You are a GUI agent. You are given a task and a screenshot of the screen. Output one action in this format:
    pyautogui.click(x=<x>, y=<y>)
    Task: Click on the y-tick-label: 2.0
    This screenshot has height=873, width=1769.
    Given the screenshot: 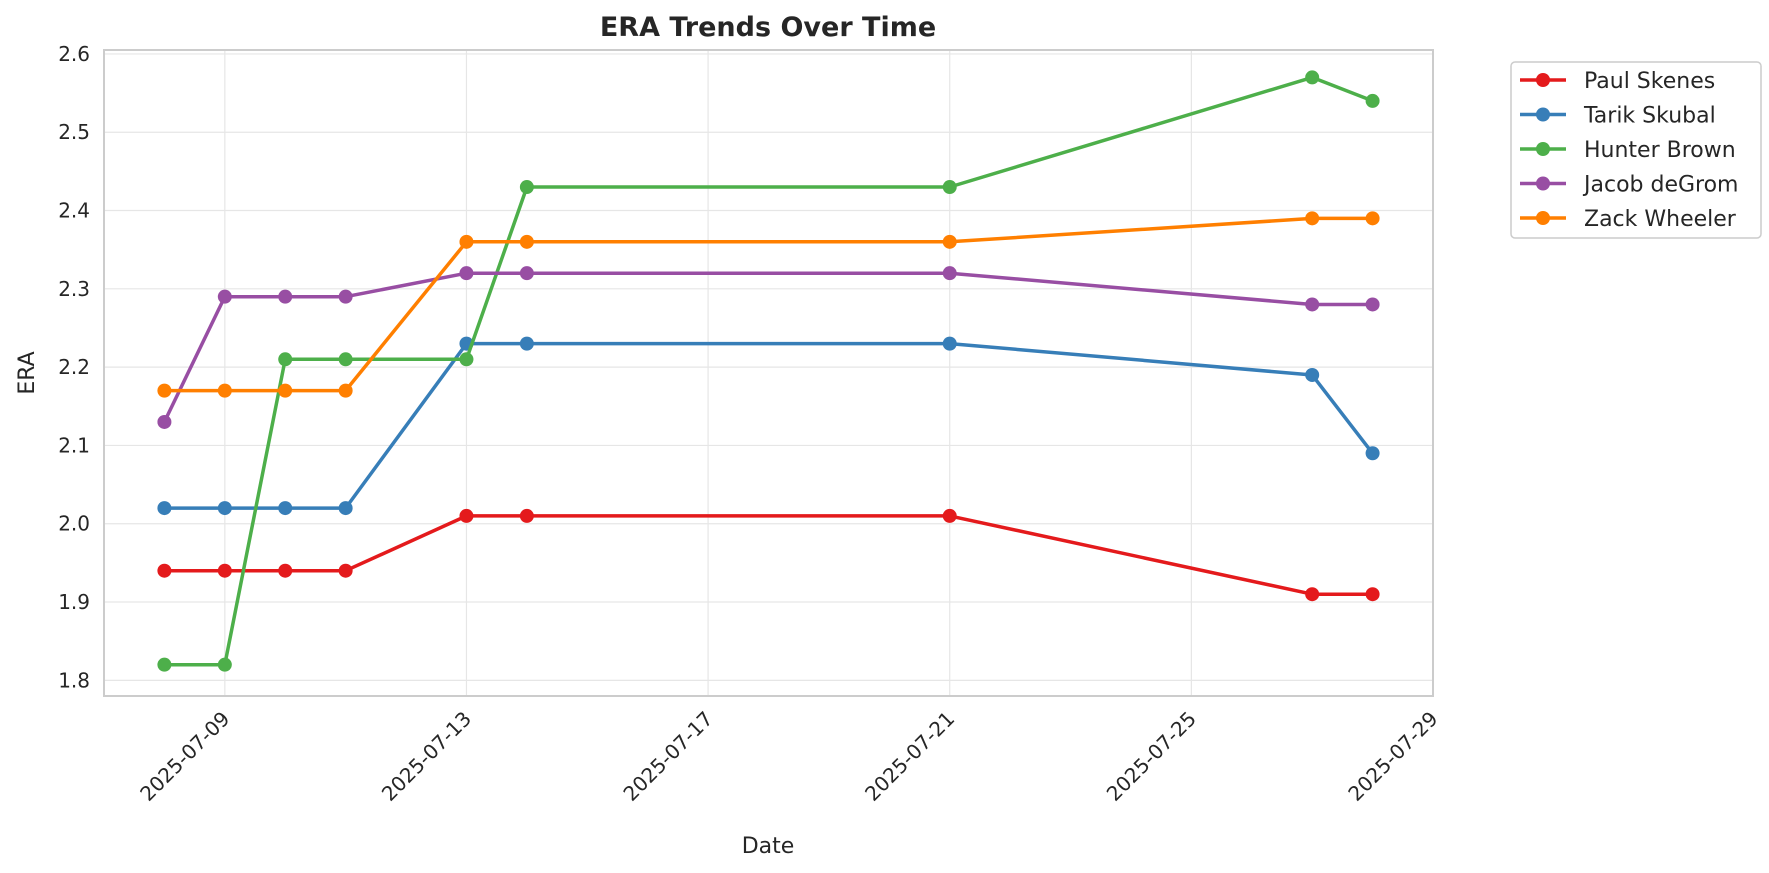 What is the action you would take?
    pyautogui.click(x=74, y=524)
    